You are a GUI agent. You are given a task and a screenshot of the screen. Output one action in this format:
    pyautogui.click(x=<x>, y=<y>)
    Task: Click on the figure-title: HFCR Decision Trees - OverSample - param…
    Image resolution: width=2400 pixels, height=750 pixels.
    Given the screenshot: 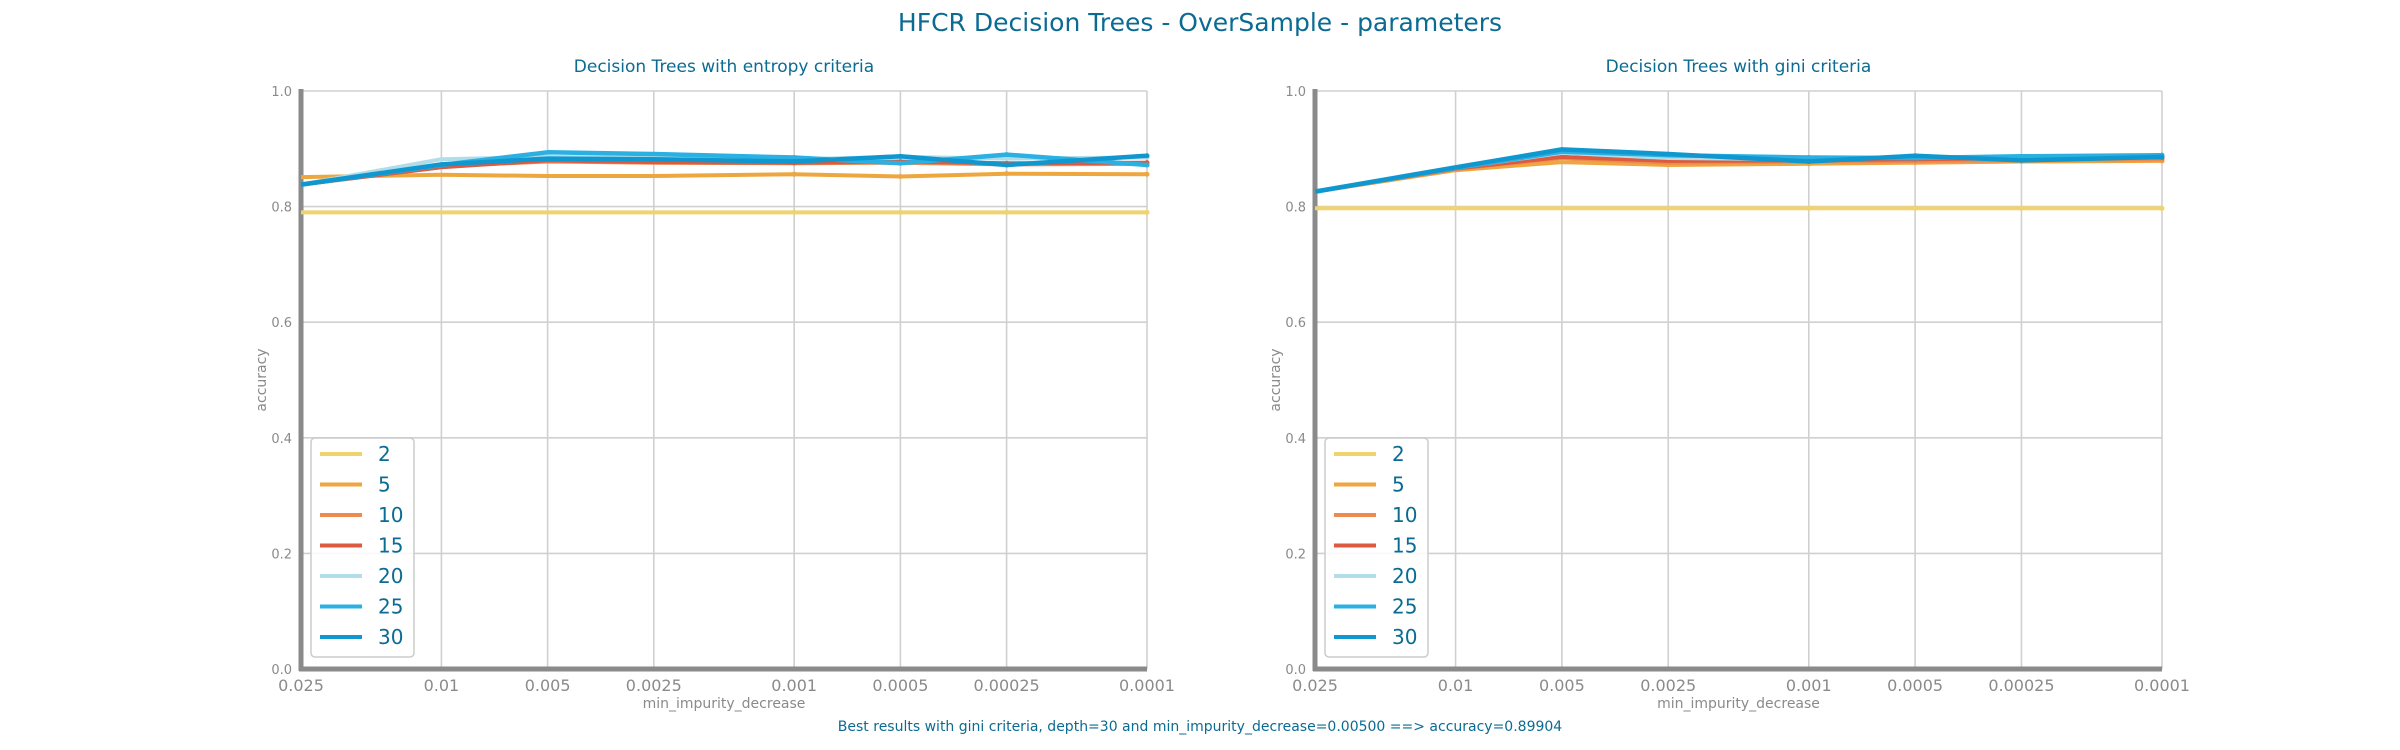 What is the action you would take?
    pyautogui.click(x=1200, y=22)
    